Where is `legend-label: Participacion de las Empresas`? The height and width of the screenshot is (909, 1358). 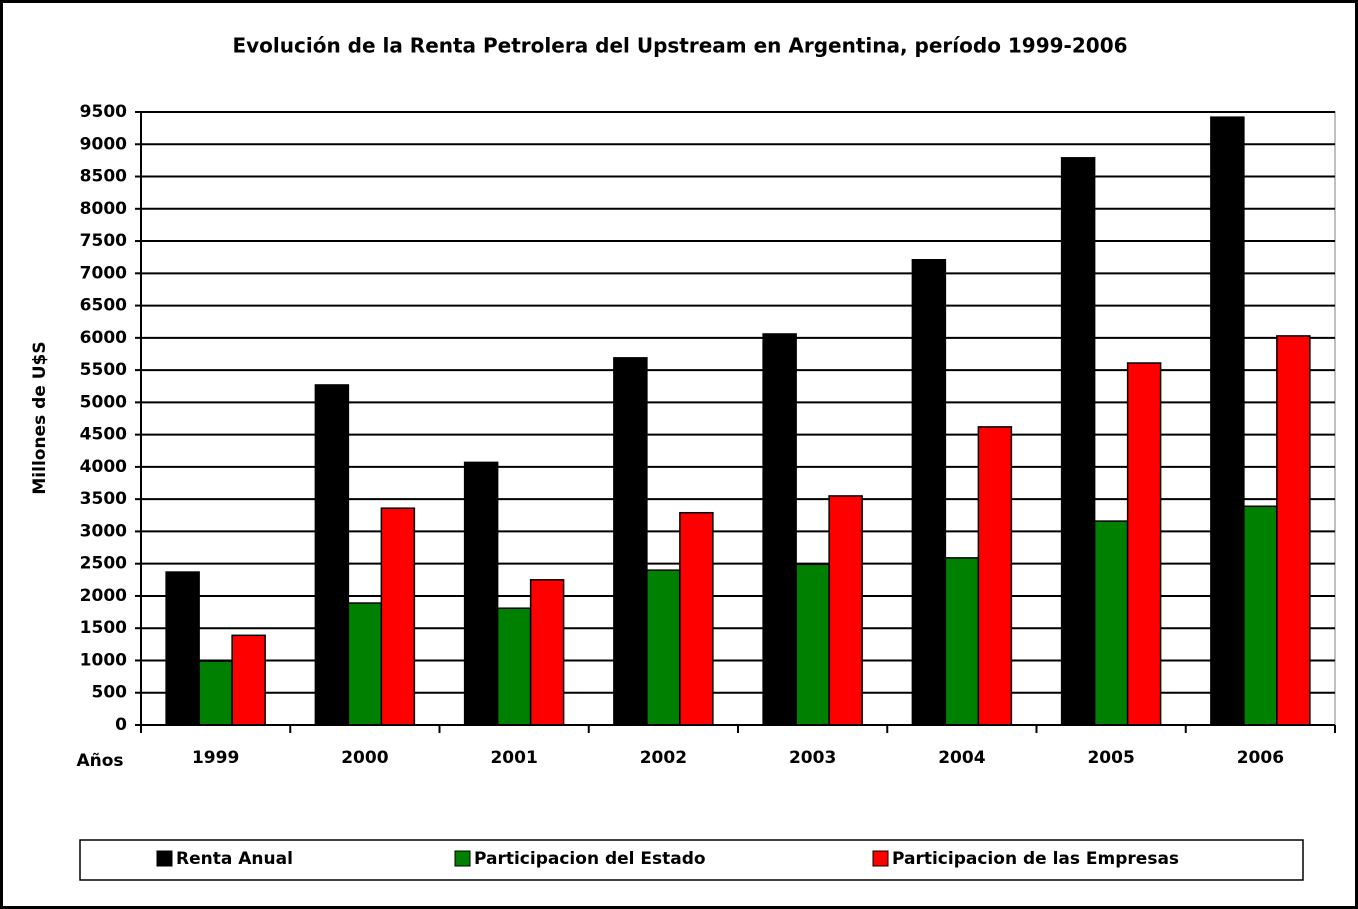
legend-label: Participacion de las Empresas is located at coordinates (1035, 859).